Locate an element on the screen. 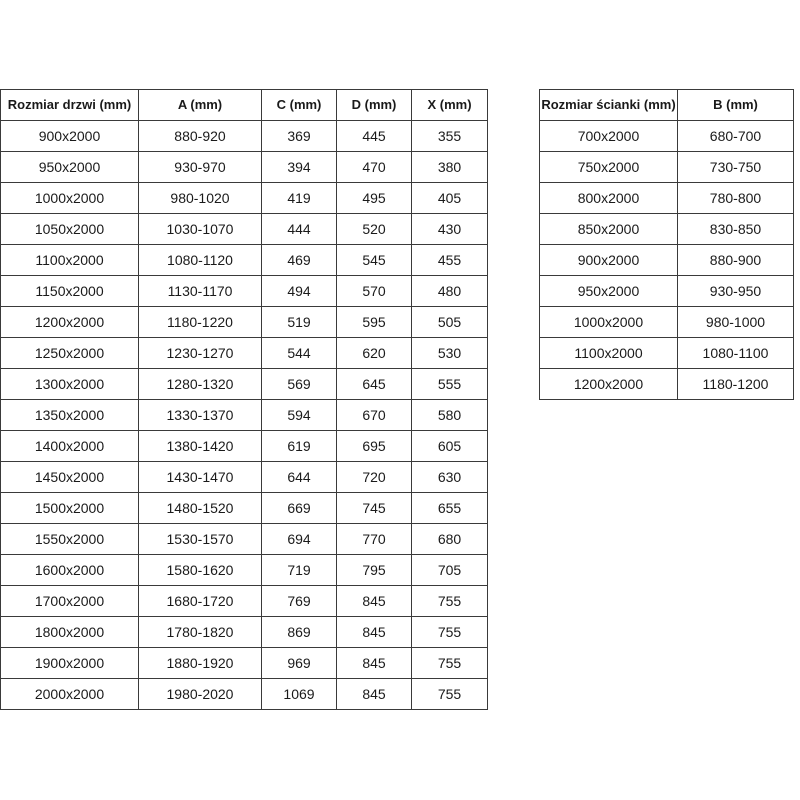  column-header: D (mm) is located at coordinates (374, 105).